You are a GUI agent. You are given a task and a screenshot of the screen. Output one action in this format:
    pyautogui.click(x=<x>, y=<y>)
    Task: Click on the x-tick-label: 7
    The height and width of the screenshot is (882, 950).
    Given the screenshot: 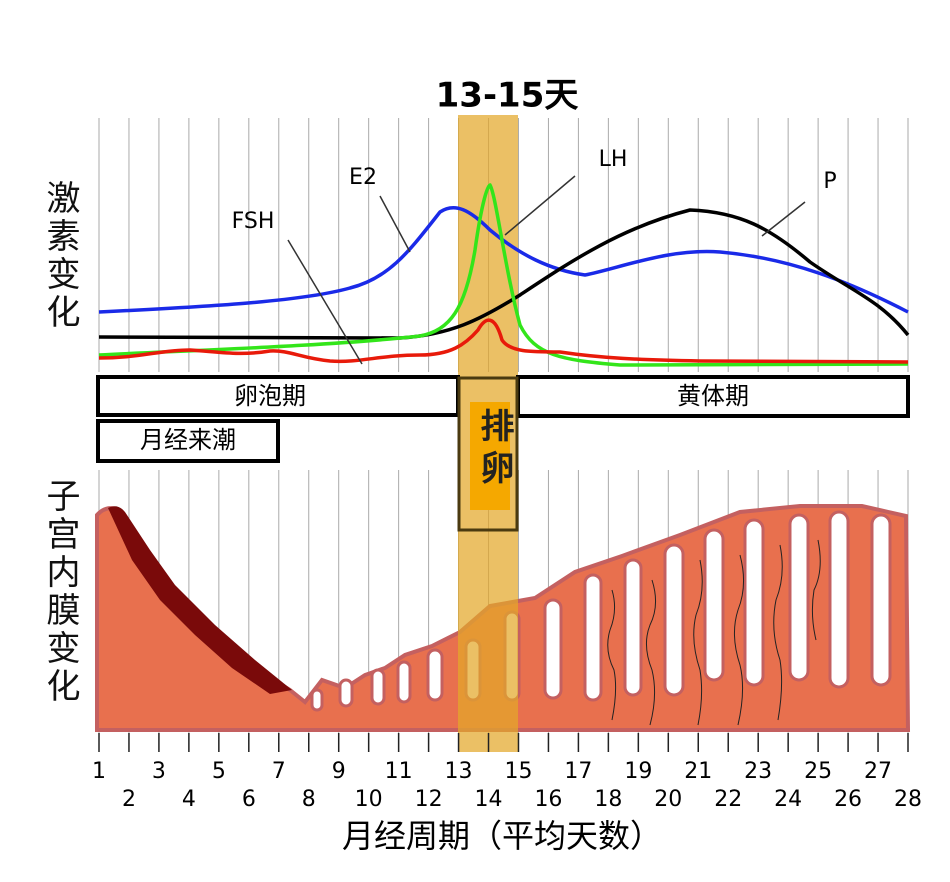 What is the action you would take?
    pyautogui.click(x=279, y=771)
    